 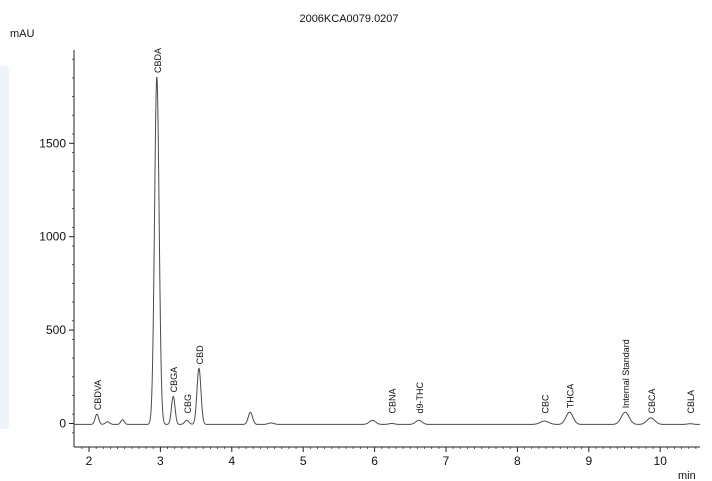 What do you see at coordinates (98, 395) in the screenshot?
I see `peak-label: CBDVA` at bounding box center [98, 395].